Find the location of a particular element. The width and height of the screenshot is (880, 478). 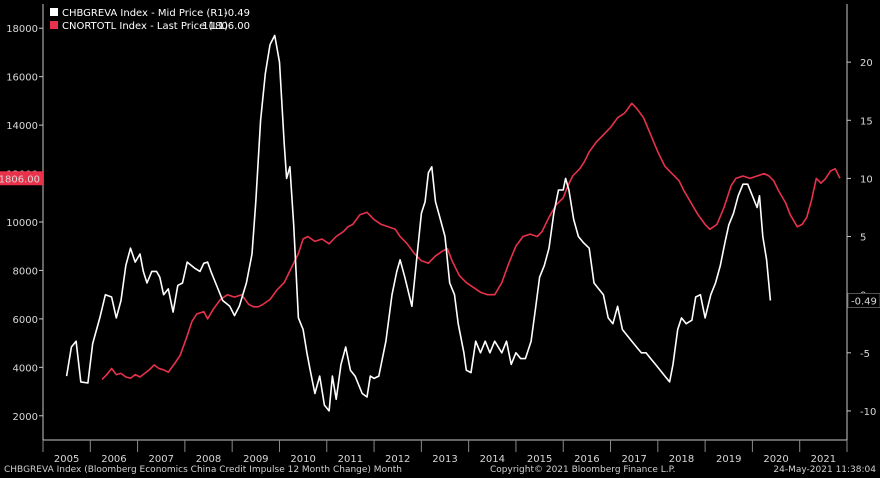

left-value-marker is located at coordinates (21, 178).